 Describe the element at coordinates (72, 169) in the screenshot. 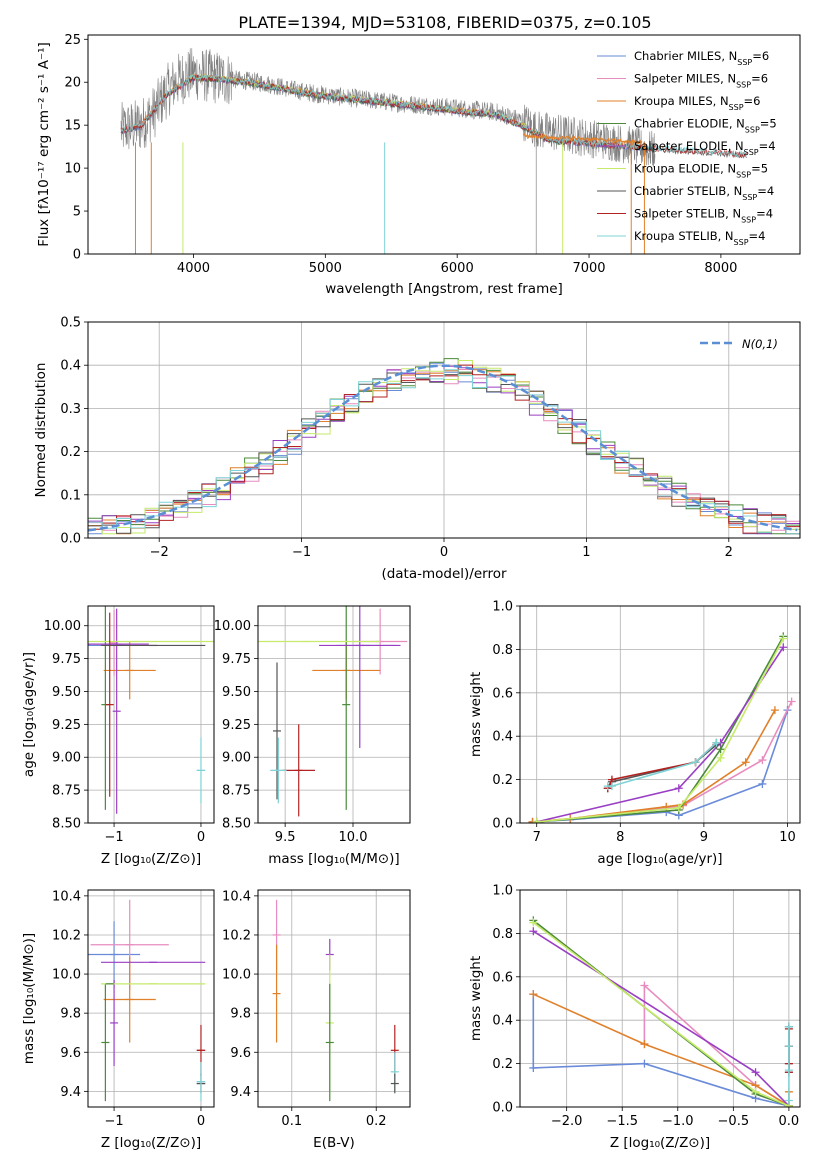

I see `y-tick-label: 10` at that location.